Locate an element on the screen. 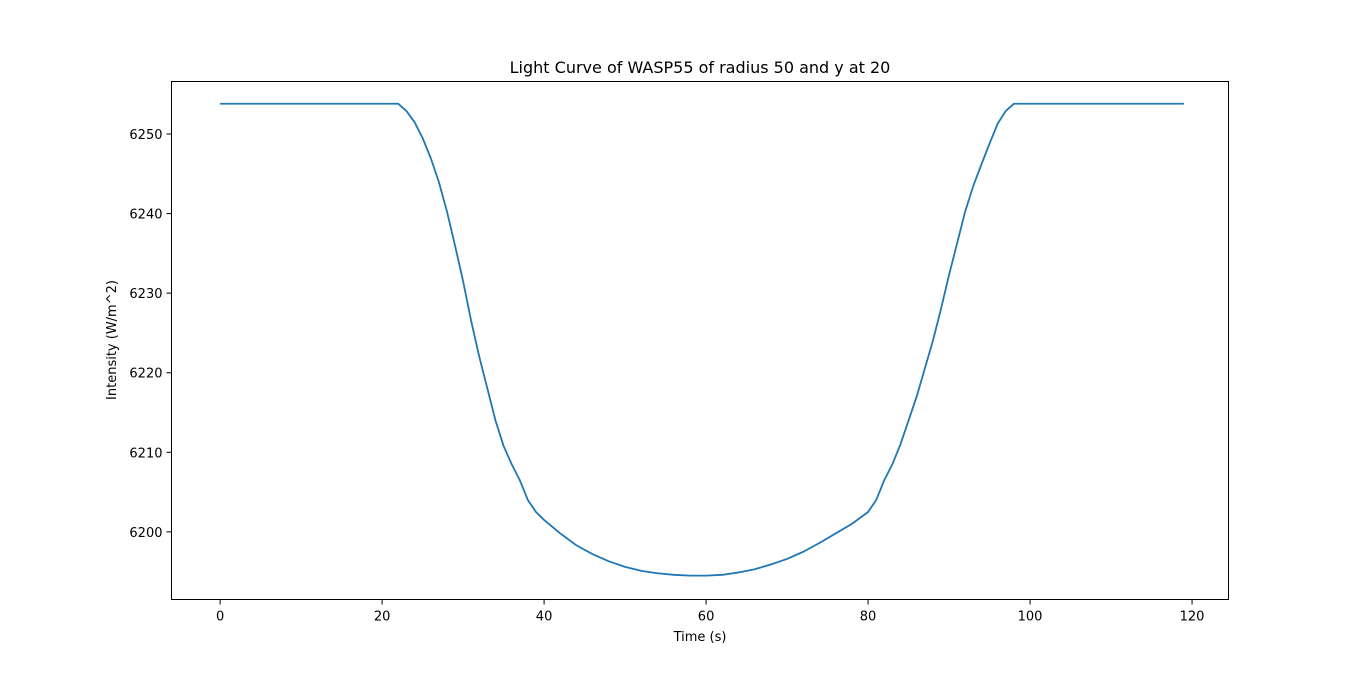  y-tick-label: 6240 is located at coordinates (145, 215).